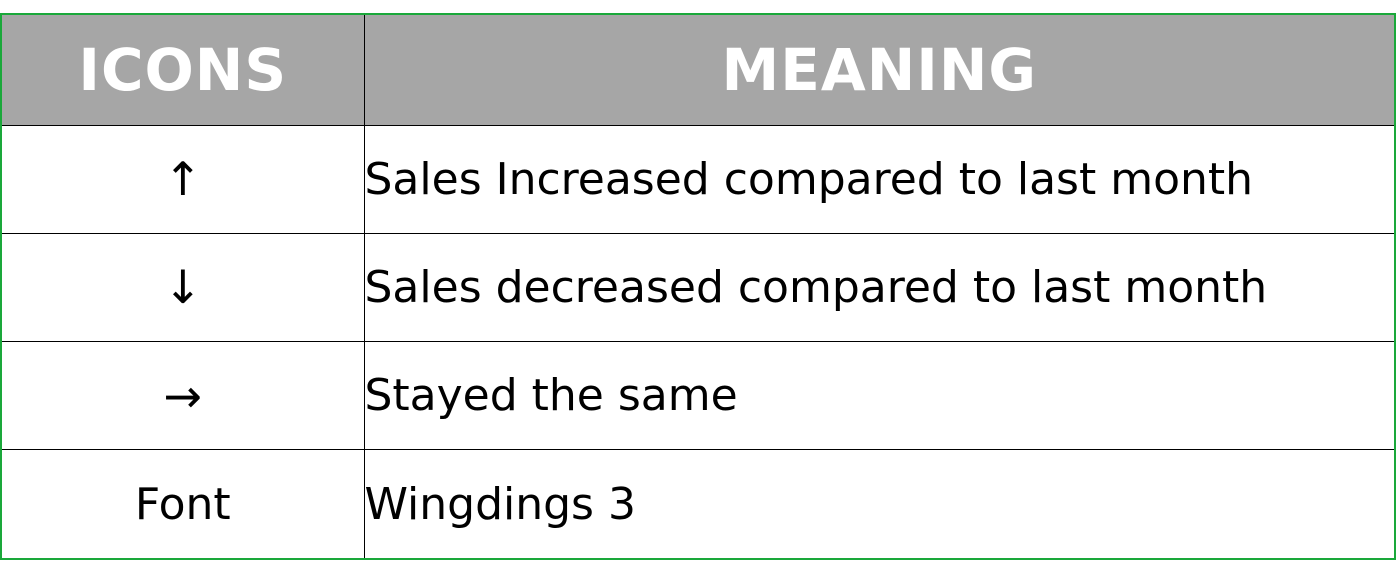 This screenshot has height=579, width=1400. What do you see at coordinates (878, 503) in the screenshot?
I see `font-name-cell: Wingdings 3` at bounding box center [878, 503].